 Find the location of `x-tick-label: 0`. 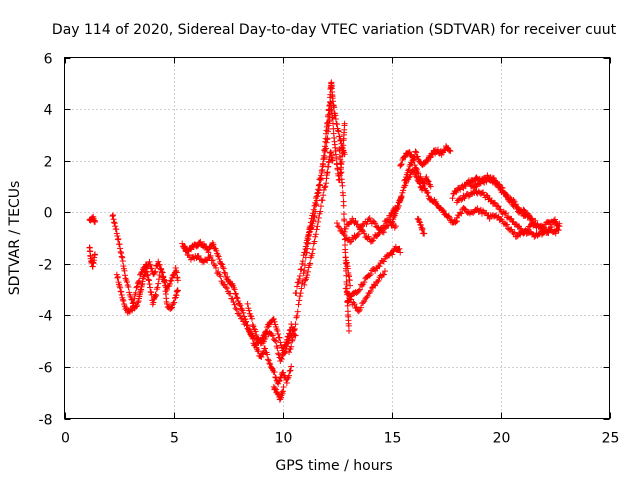

x-tick-label: 0 is located at coordinates (65, 439).